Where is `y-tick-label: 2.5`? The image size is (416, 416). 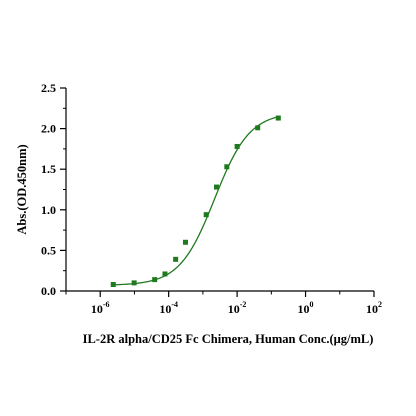 y-tick-label: 2.5 is located at coordinates (48, 88).